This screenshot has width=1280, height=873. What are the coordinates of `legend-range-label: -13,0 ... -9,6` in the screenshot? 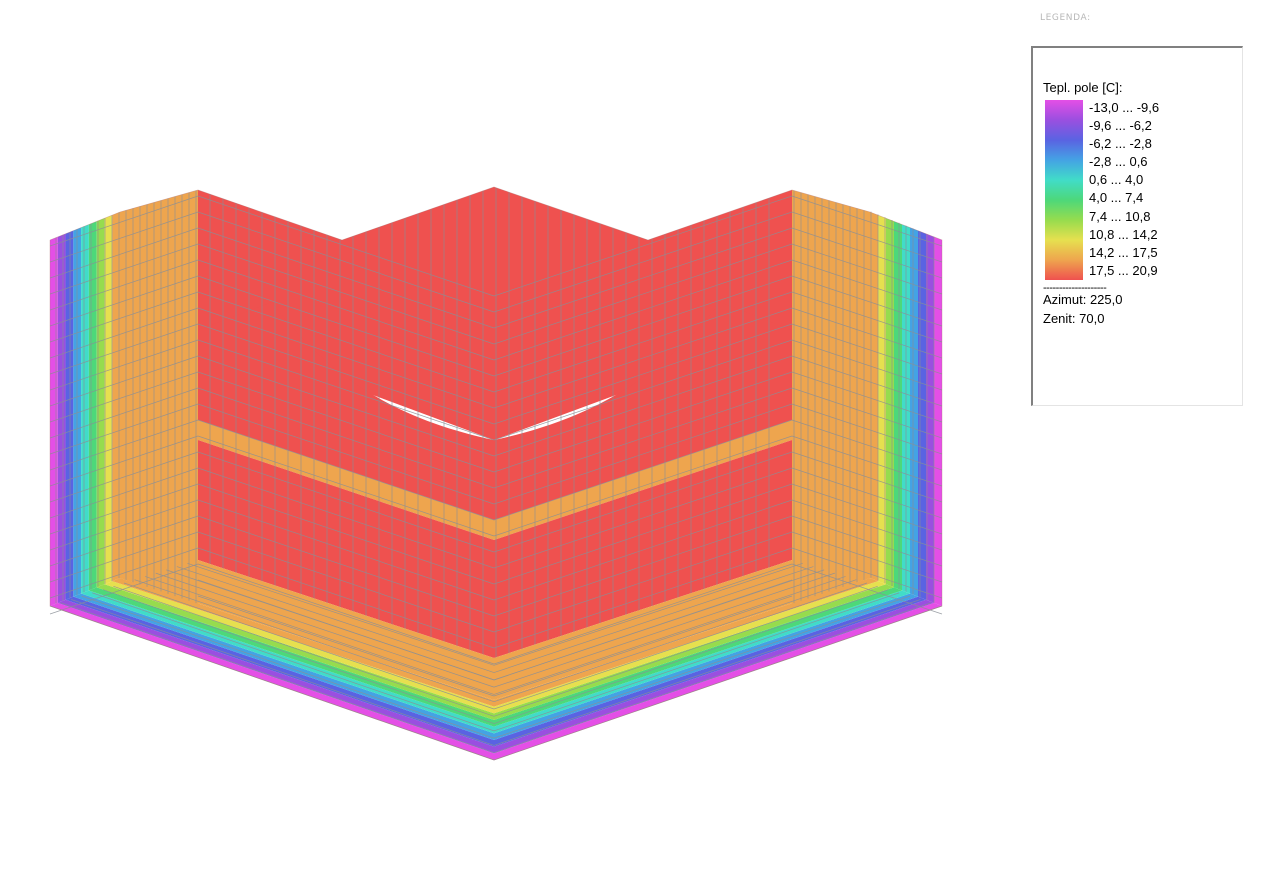 It's located at (1124, 107).